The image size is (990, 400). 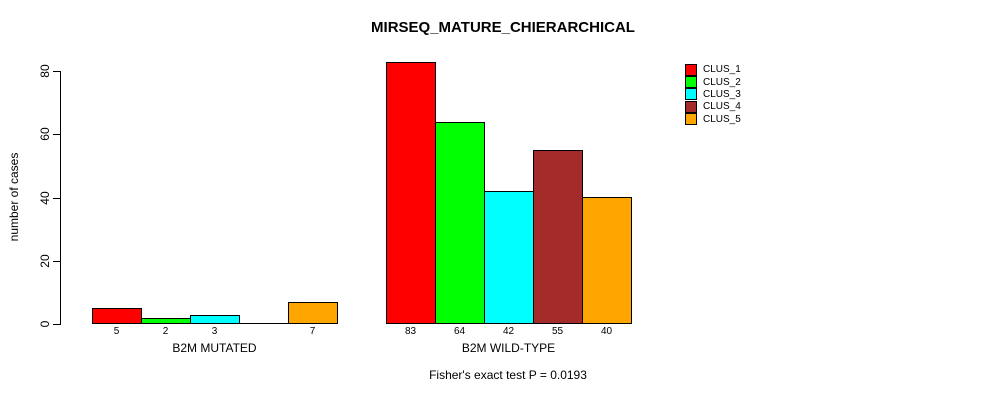 I want to click on legend-label: CLUS_2, so click(x=722, y=82).